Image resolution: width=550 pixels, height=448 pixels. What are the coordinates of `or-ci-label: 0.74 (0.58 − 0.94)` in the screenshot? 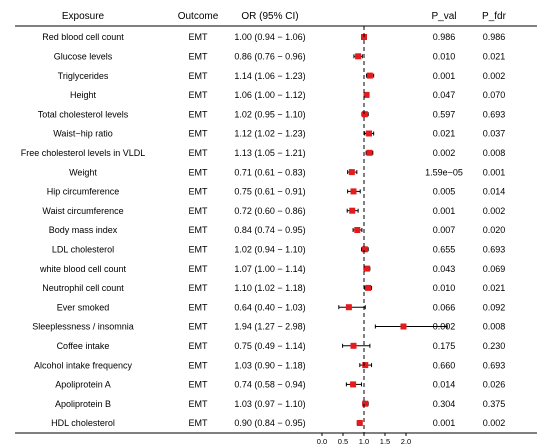 It's located at (269, 385).